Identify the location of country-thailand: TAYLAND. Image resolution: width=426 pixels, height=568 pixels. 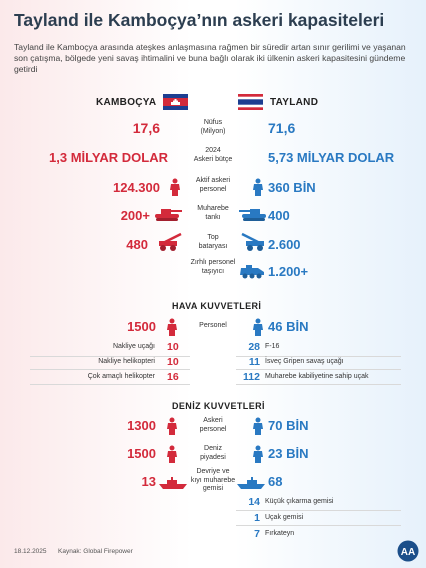
(294, 102).